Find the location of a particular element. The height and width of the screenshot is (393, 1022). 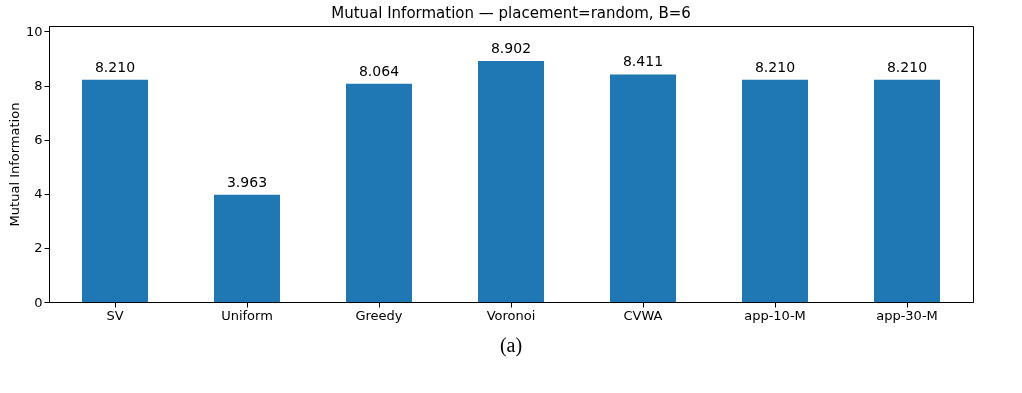

x-tick-label: SV is located at coordinates (115, 315).